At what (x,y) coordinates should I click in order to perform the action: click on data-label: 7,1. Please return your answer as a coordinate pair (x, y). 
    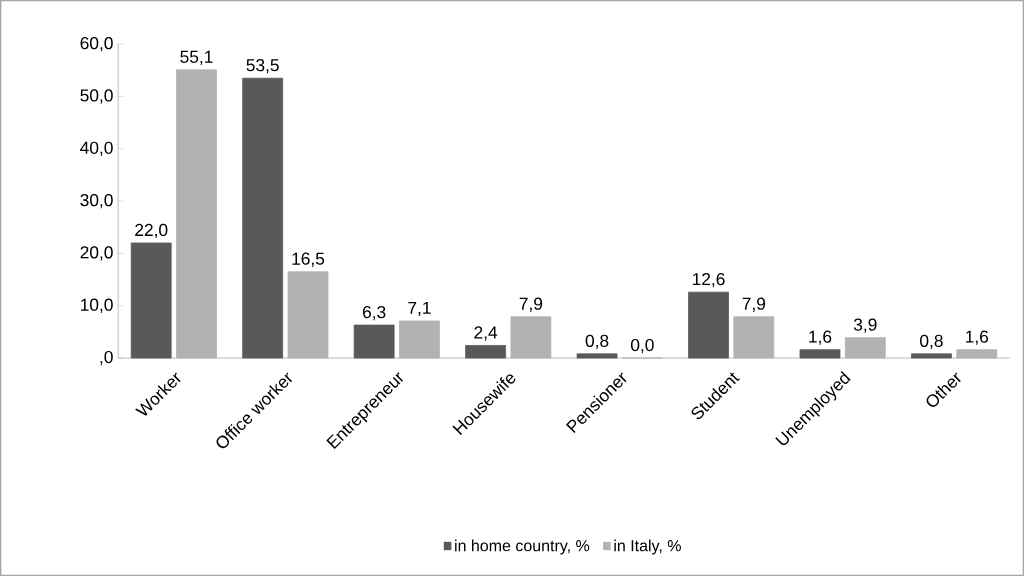
    Looking at the image, I should click on (419, 308).